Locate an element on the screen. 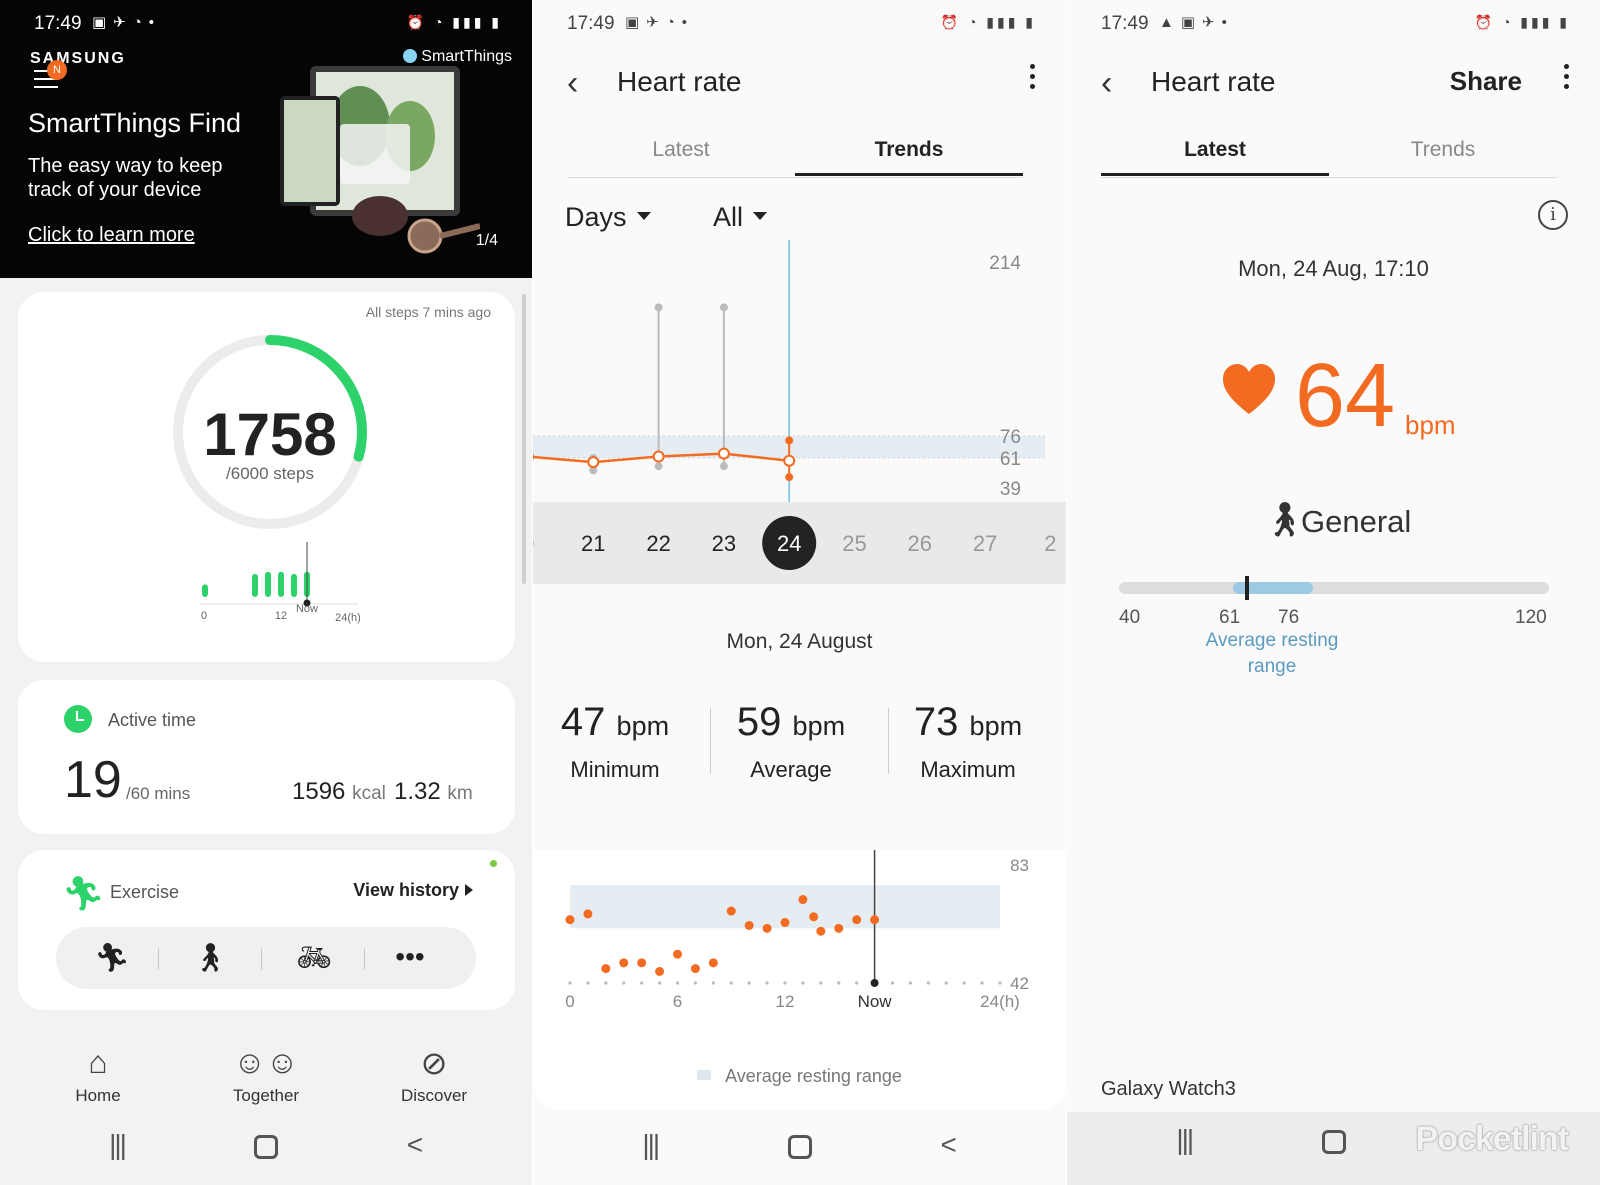 Image resolution: width=1600 pixels, height=1185 pixels. compass-icon: ⊘ is located at coordinates (434, 1063).